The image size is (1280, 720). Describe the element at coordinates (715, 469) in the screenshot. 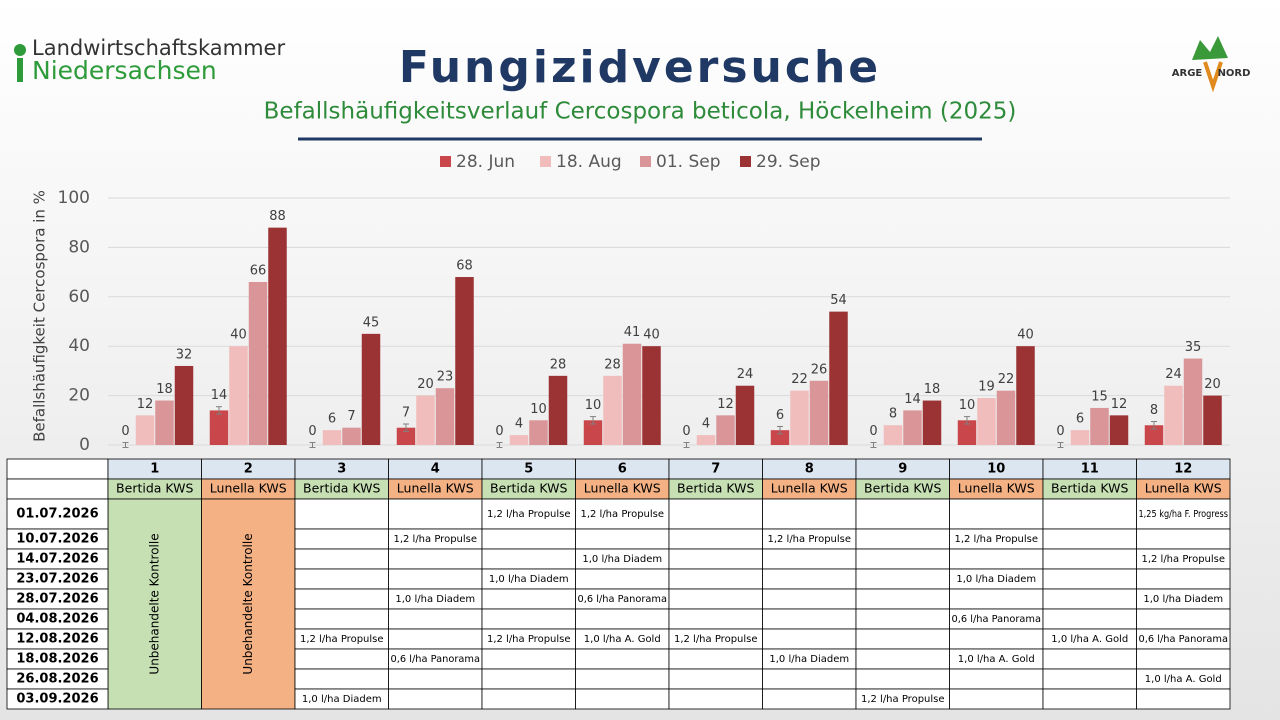

I see `column-number: 7` at that location.